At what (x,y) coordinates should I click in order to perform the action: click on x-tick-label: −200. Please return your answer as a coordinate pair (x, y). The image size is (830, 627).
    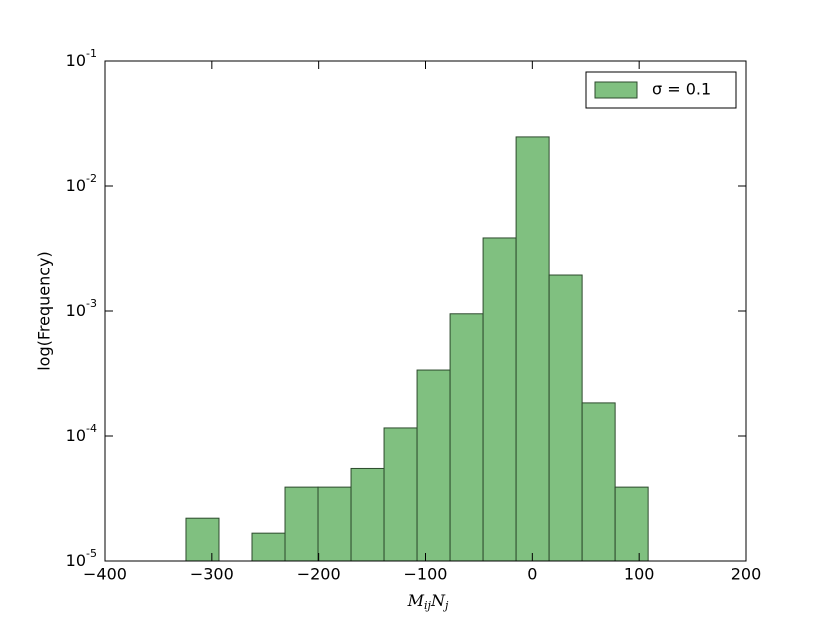
    Looking at the image, I should click on (319, 574).